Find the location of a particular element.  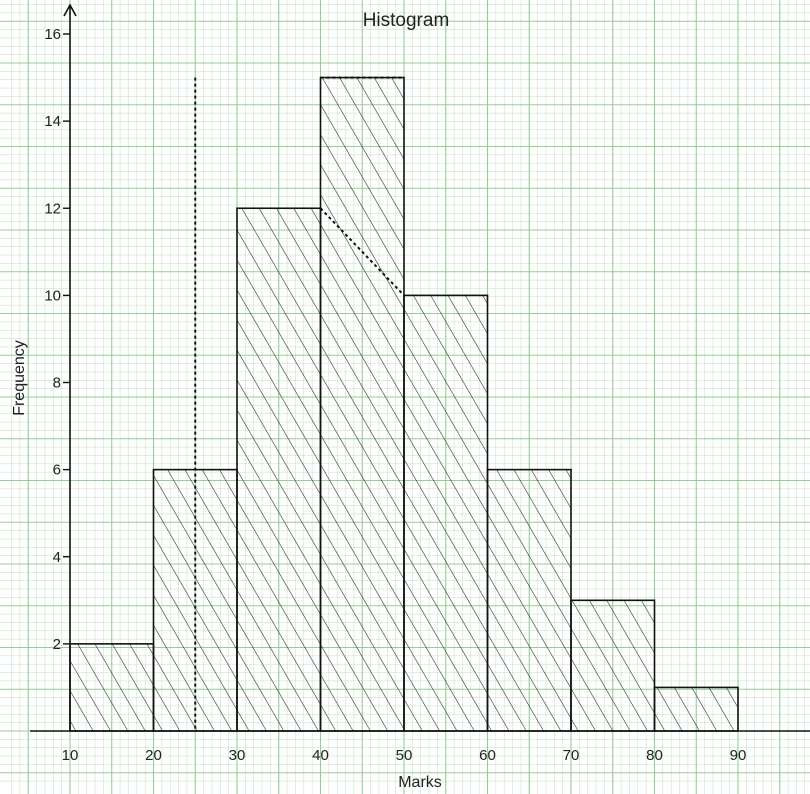

y-axis-label: Frequency is located at coordinates (19, 378).